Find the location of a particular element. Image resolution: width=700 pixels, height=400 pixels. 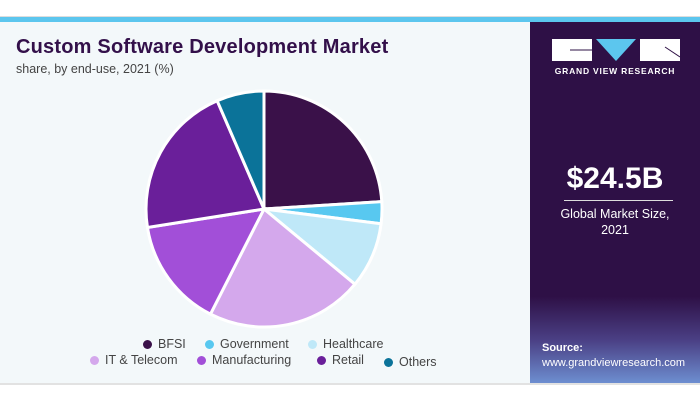

legend-label: Others is located at coordinates (418, 362).